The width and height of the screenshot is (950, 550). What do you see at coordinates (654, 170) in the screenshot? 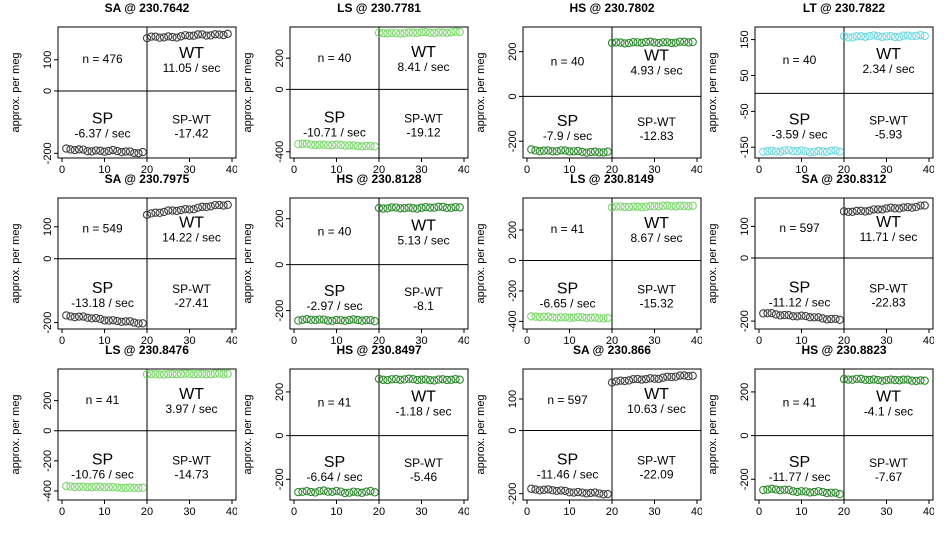
I see `x-tick-label: 30` at bounding box center [654, 170].